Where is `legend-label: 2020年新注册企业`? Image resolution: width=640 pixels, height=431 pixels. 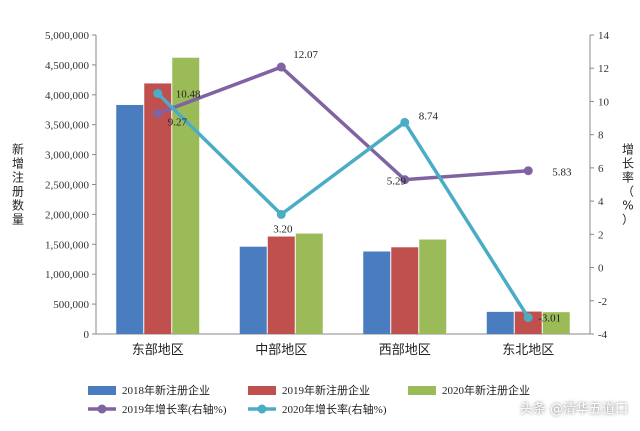
legend-label: 2020年新注册企业 is located at coordinates (486, 390).